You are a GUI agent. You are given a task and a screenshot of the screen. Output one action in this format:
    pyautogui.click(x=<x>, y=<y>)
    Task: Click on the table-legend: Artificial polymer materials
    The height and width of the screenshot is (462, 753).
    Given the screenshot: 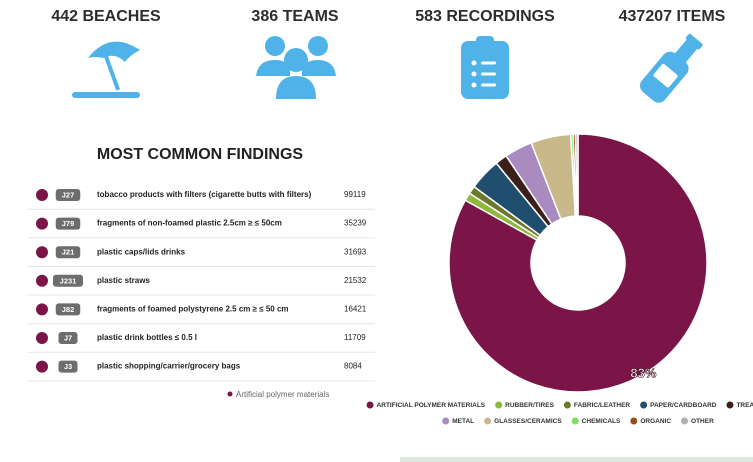 What is the action you would take?
    pyautogui.click(x=282, y=394)
    